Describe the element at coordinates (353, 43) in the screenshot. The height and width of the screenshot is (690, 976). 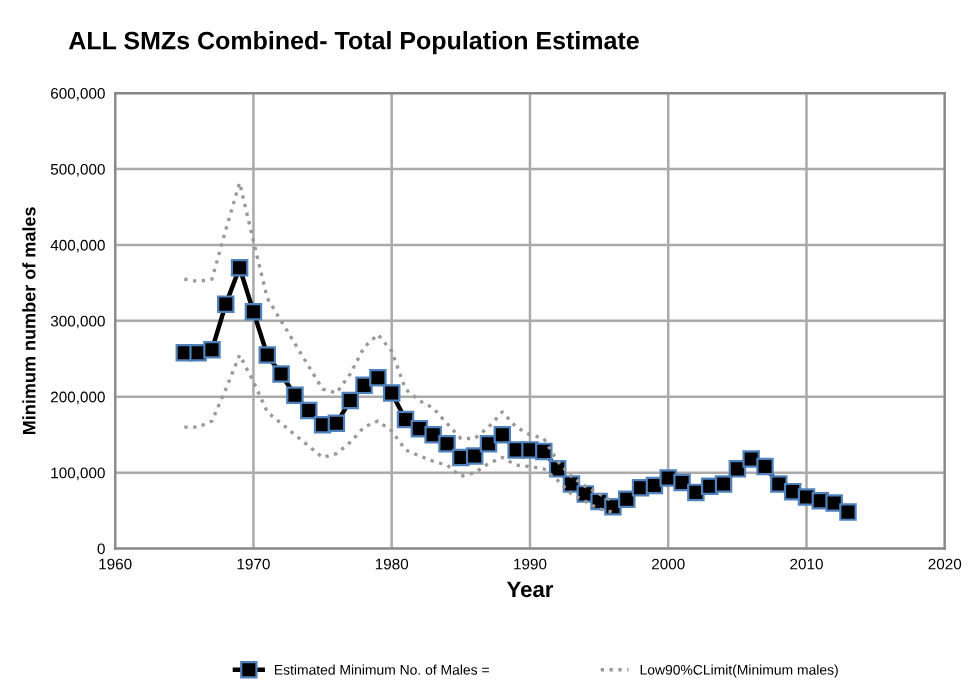
I see `chart-title: ALL SMZs Combined- Total Population Estimate` at that location.